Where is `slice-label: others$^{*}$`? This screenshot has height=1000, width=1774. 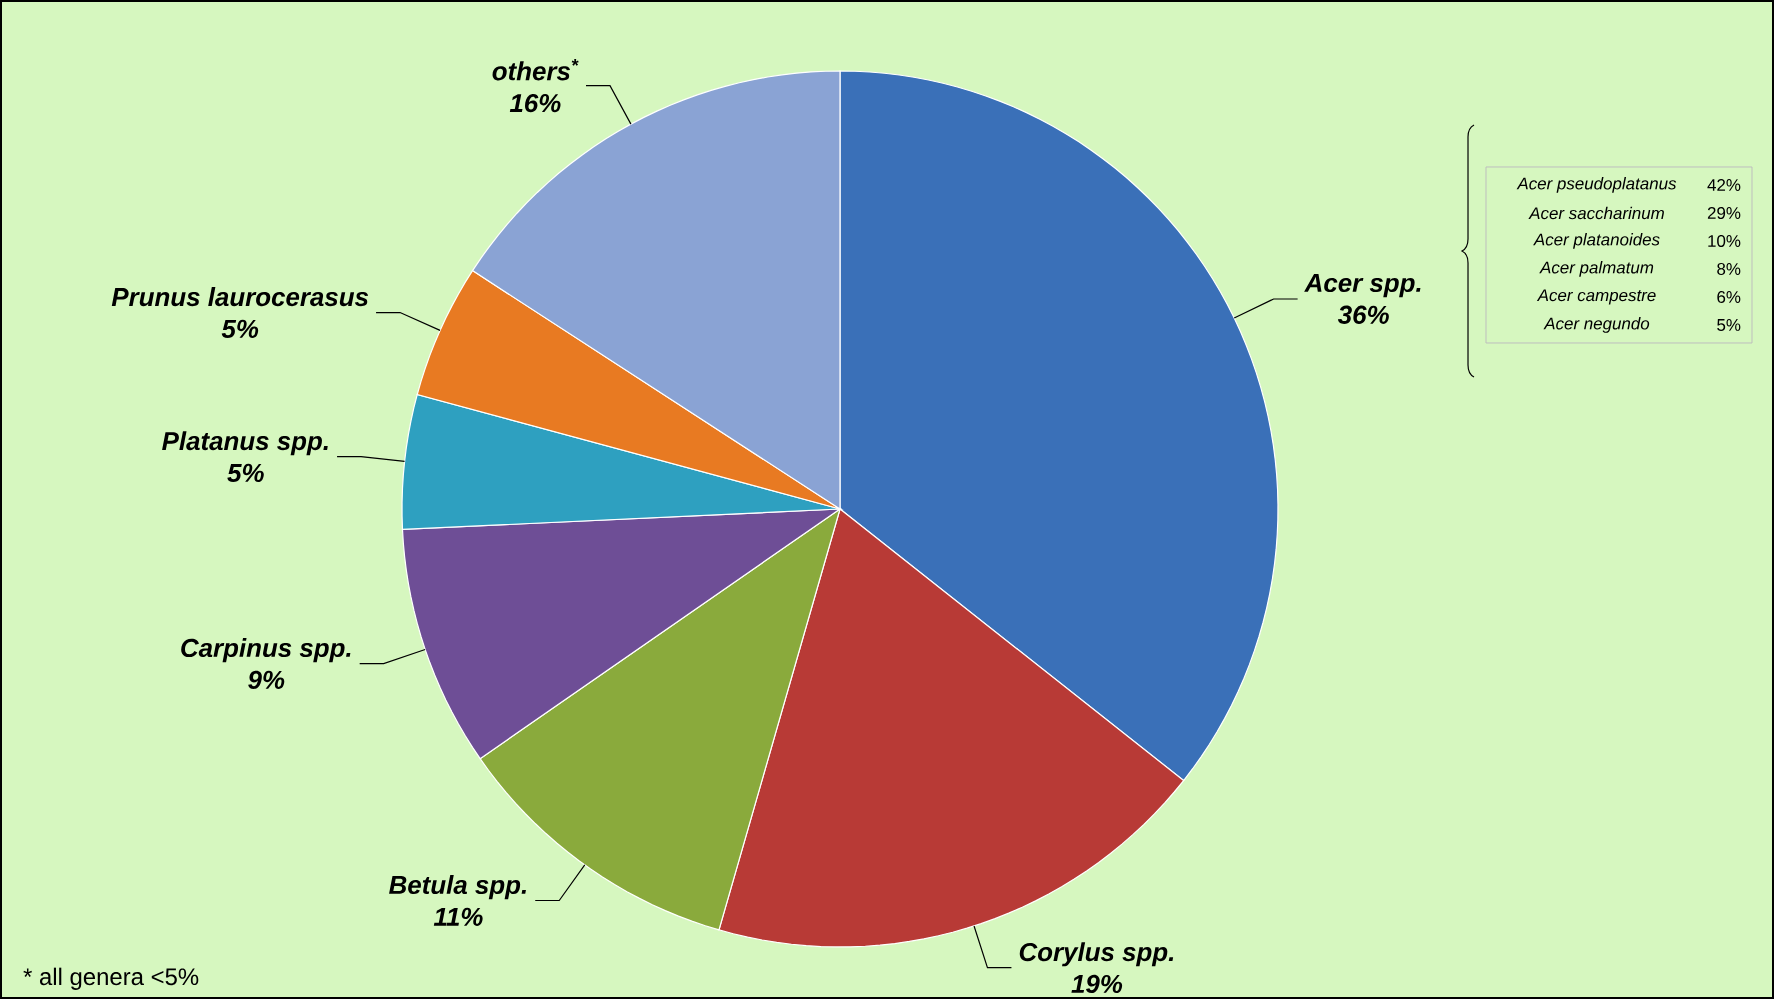
slice-label: others$^{*}$ is located at coordinates (535, 70).